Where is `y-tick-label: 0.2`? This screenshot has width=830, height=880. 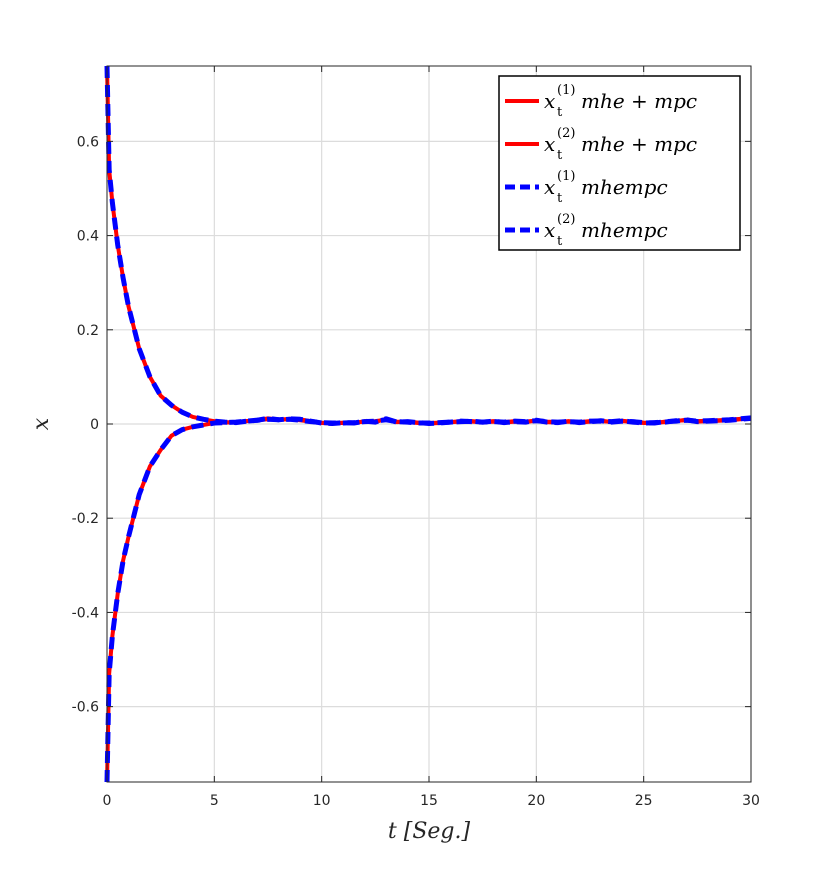
y-tick-label: 0.2 is located at coordinates (88, 331).